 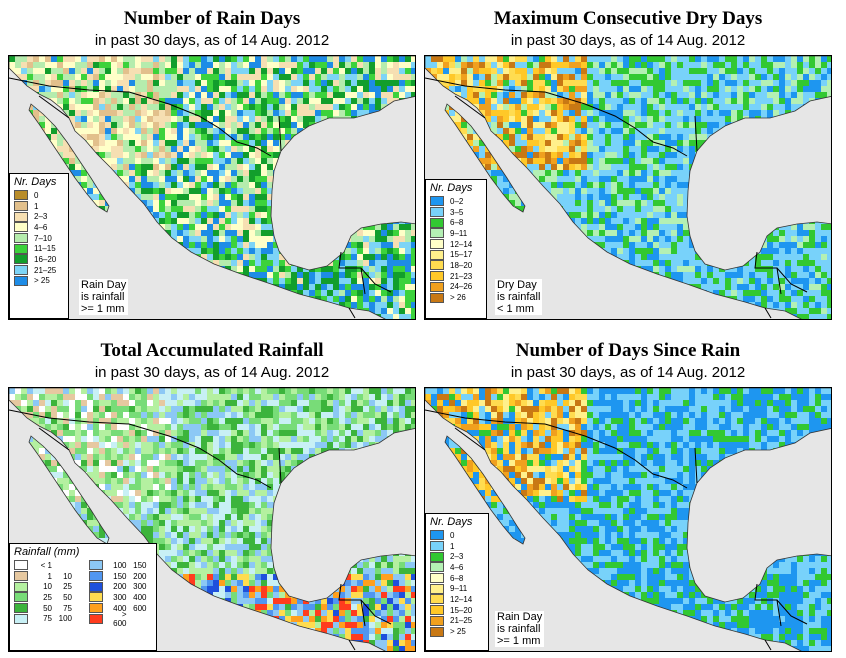 I want to click on legend-label: 24–26, so click(x=461, y=287).